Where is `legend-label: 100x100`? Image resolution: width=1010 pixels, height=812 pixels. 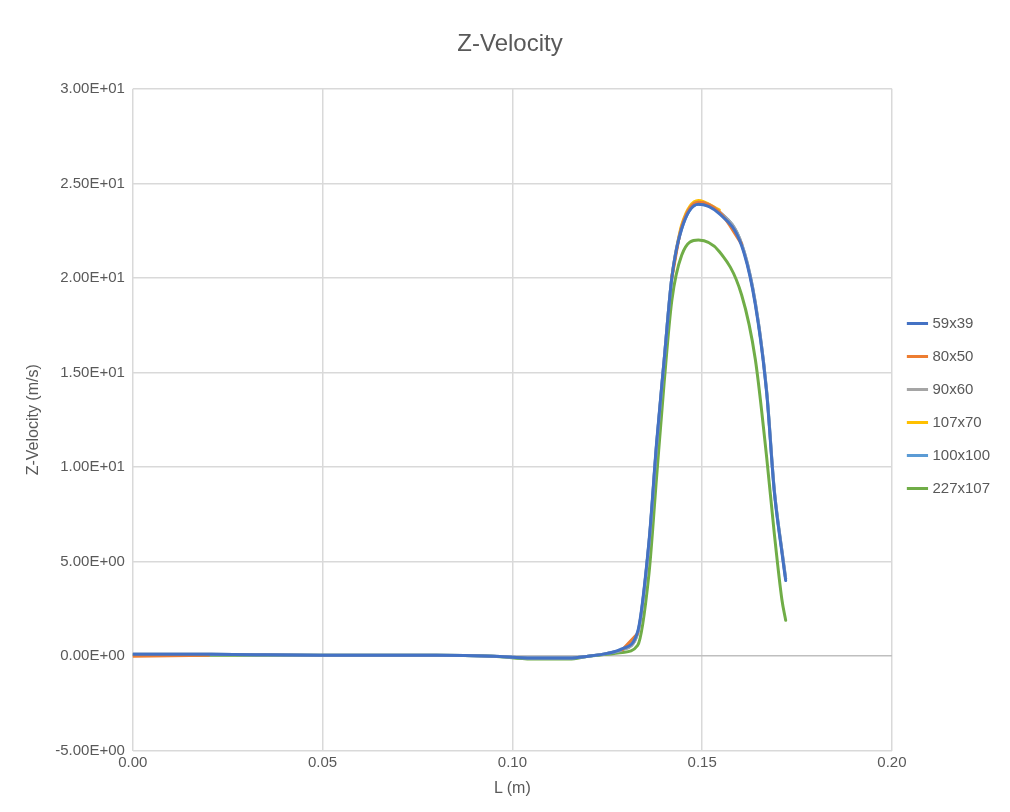
legend-label: 100x100 is located at coordinates (961, 454).